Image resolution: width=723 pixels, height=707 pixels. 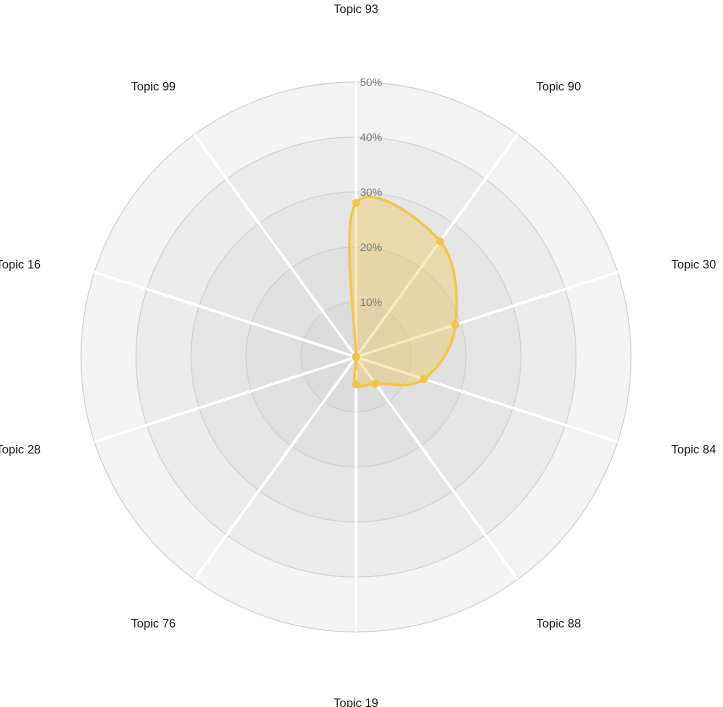 What do you see at coordinates (371, 138) in the screenshot?
I see `radial-tick-label: 40%` at bounding box center [371, 138].